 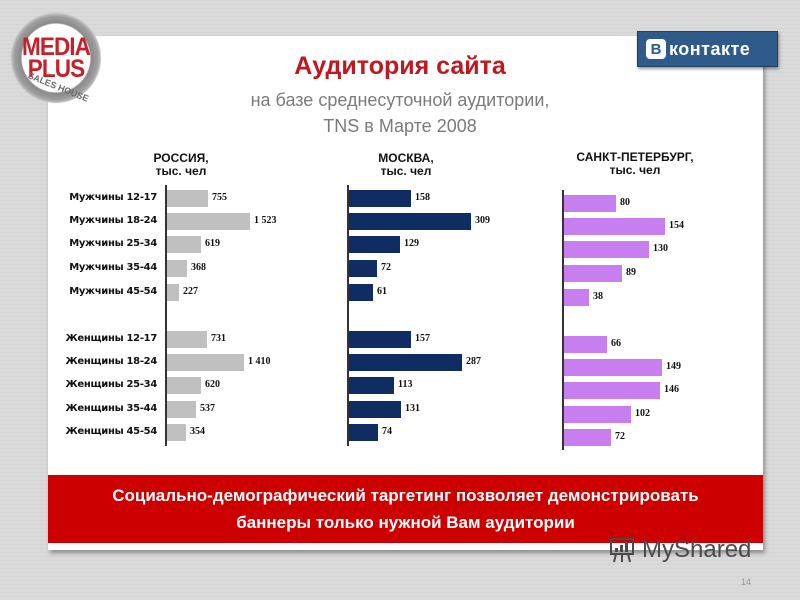 I want to click on chart-title-moscow: МОСКВА, тыс. чел, so click(x=406, y=165).